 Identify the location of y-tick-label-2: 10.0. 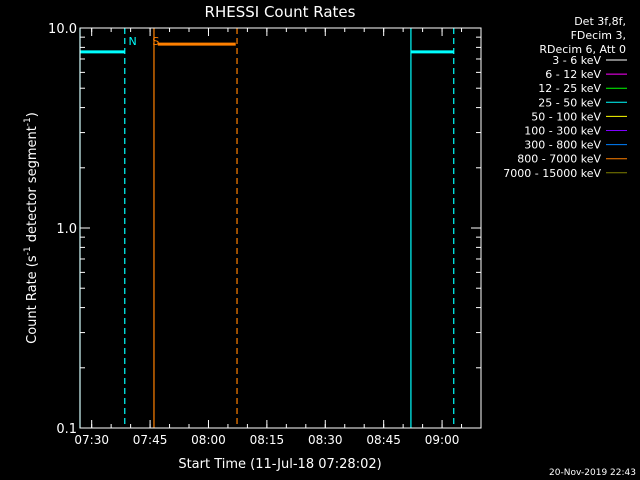
(62, 29).